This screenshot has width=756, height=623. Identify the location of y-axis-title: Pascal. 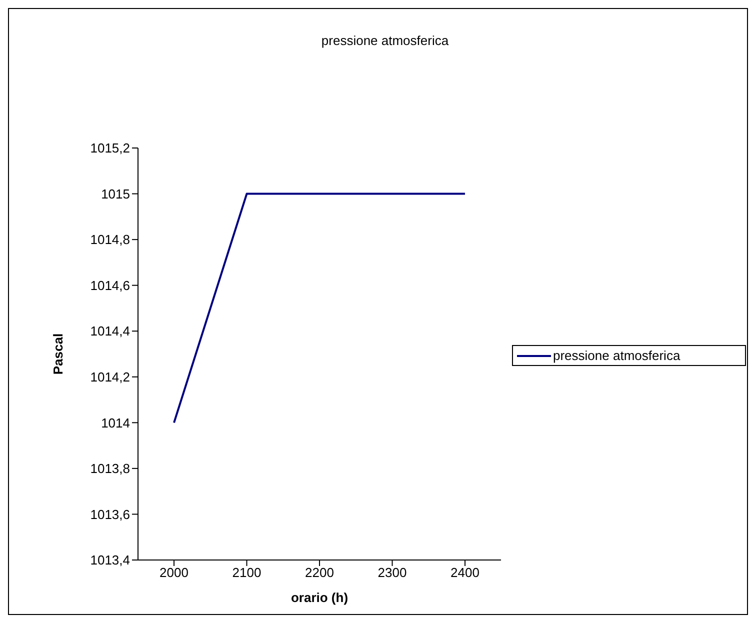
(58, 354).